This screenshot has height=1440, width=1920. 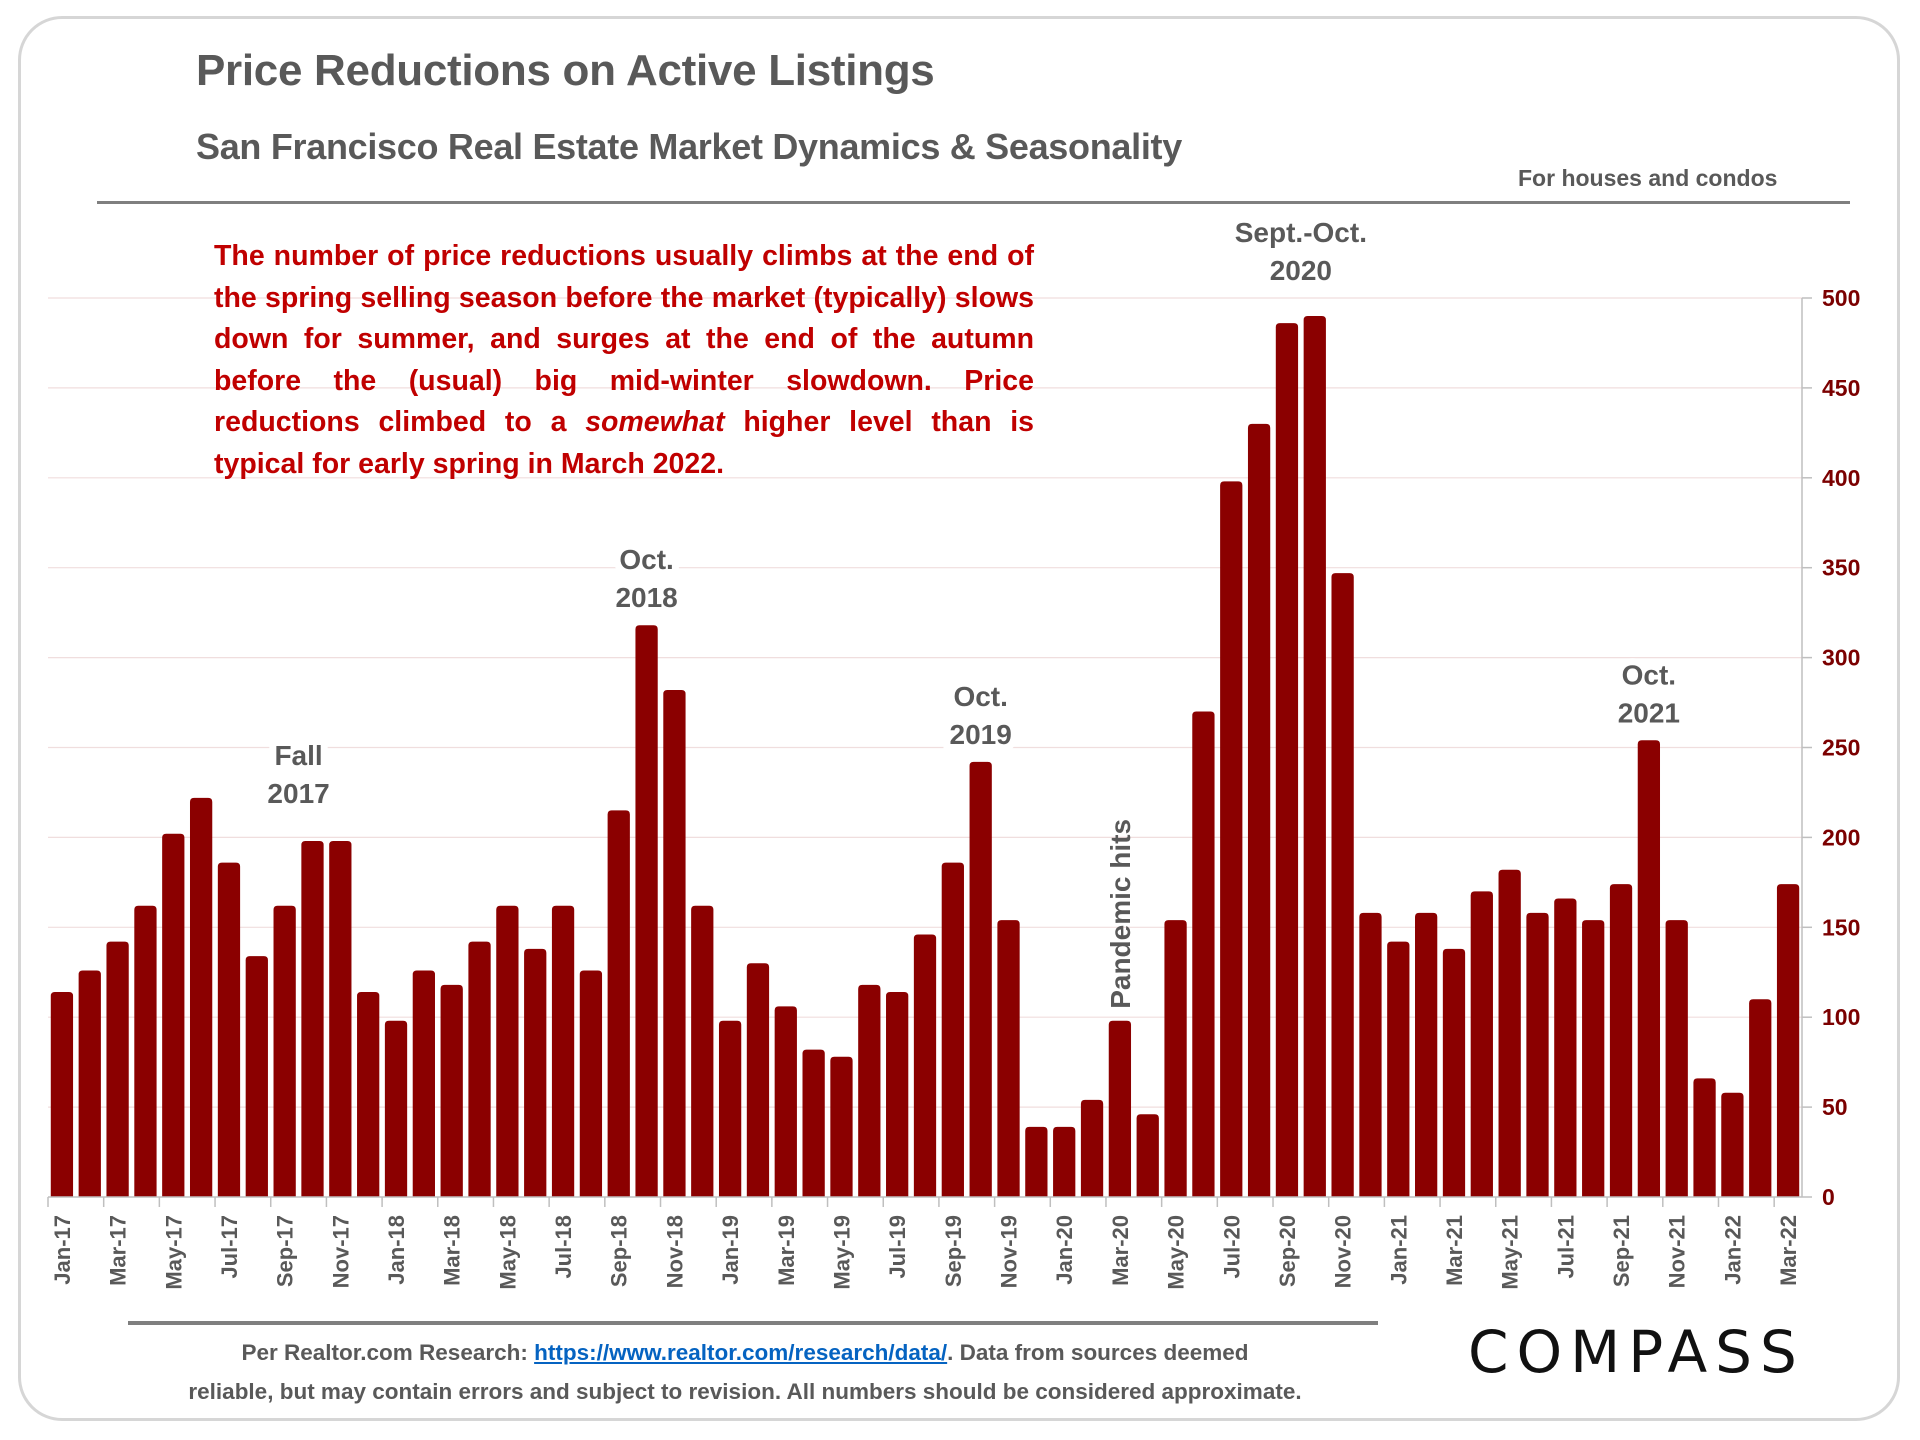 What do you see at coordinates (1565, 1247) in the screenshot?
I see `x-tick-label: Jul-21` at bounding box center [1565, 1247].